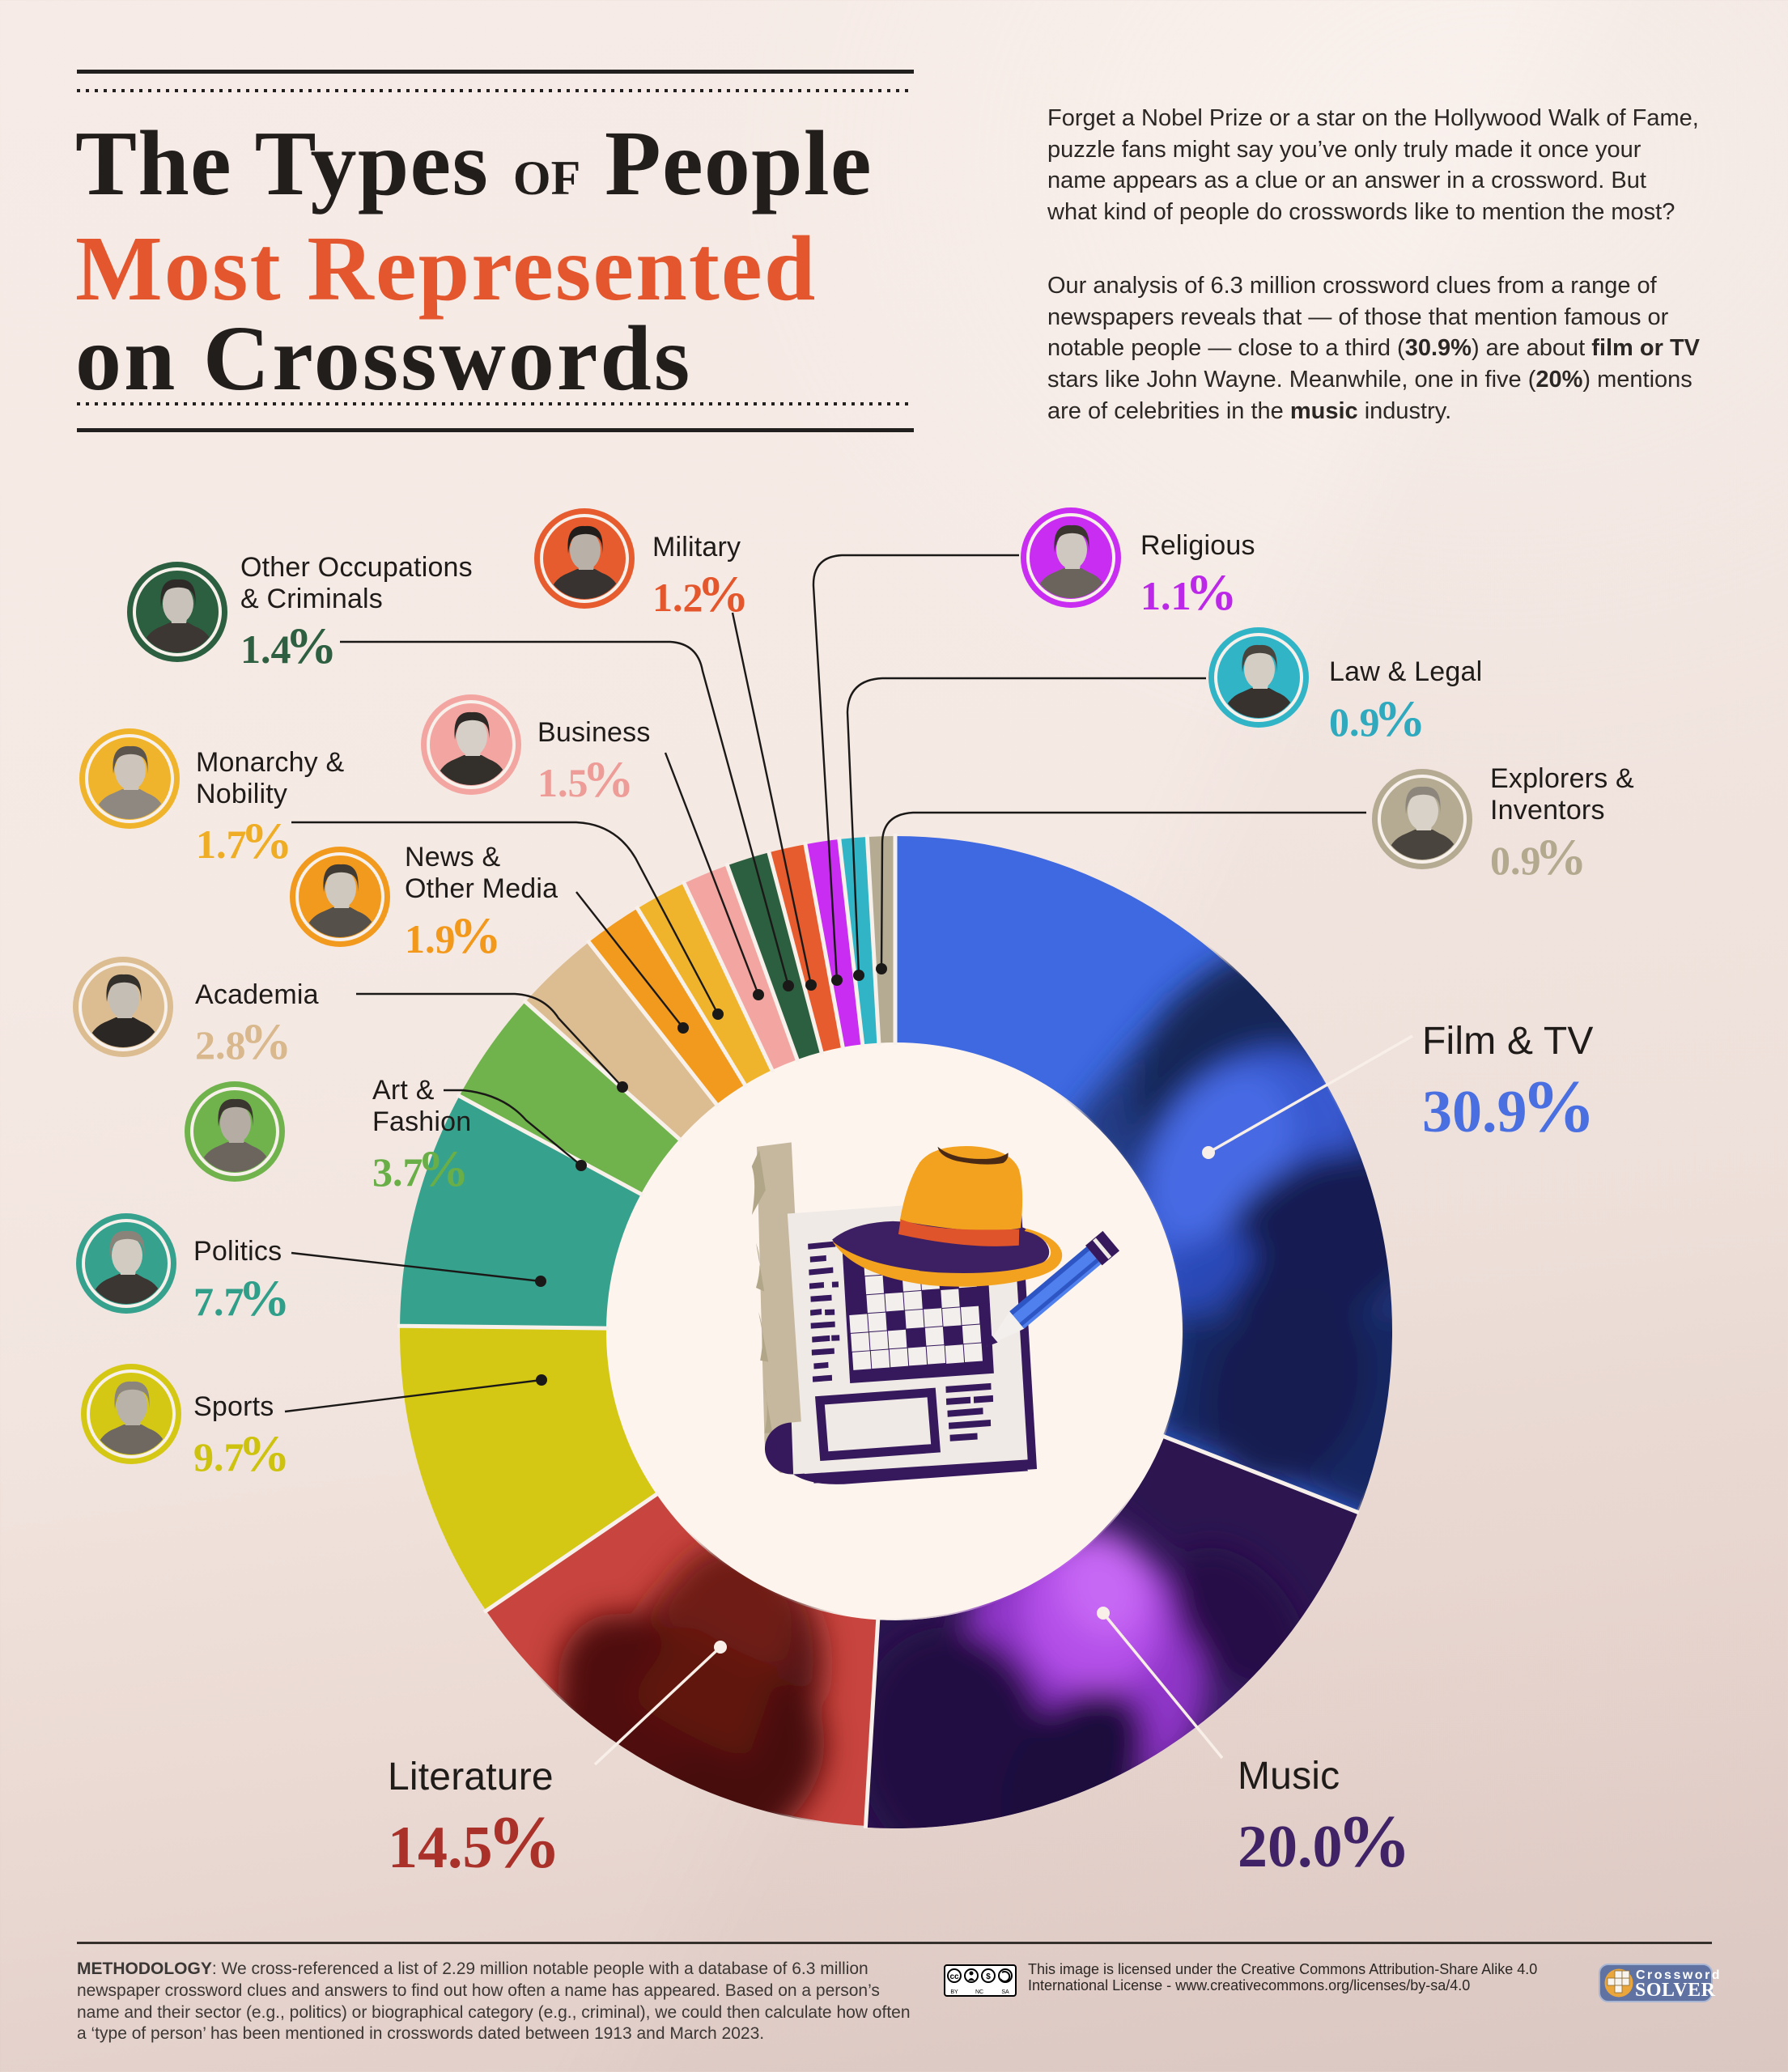 Image resolution: width=1788 pixels, height=2072 pixels. I want to click on svg-text: SA, so click(1005, 1992).